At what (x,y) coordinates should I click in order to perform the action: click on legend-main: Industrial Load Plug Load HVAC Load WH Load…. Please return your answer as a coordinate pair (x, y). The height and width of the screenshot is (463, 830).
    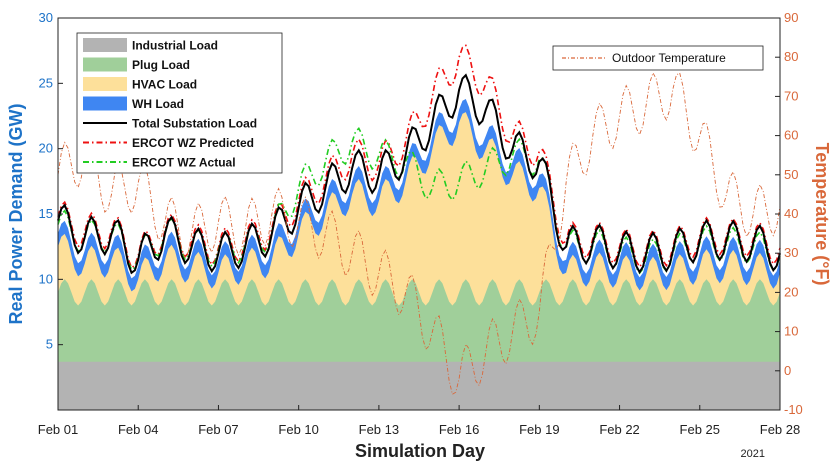
    Looking at the image, I should click on (179, 103).